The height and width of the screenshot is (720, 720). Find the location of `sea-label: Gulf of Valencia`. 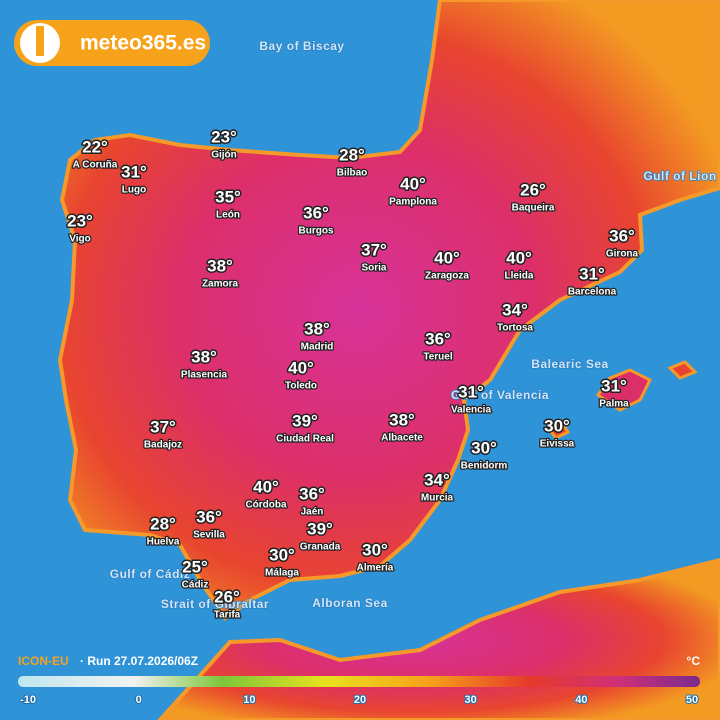

sea-label: Gulf of Valencia is located at coordinates (500, 395).